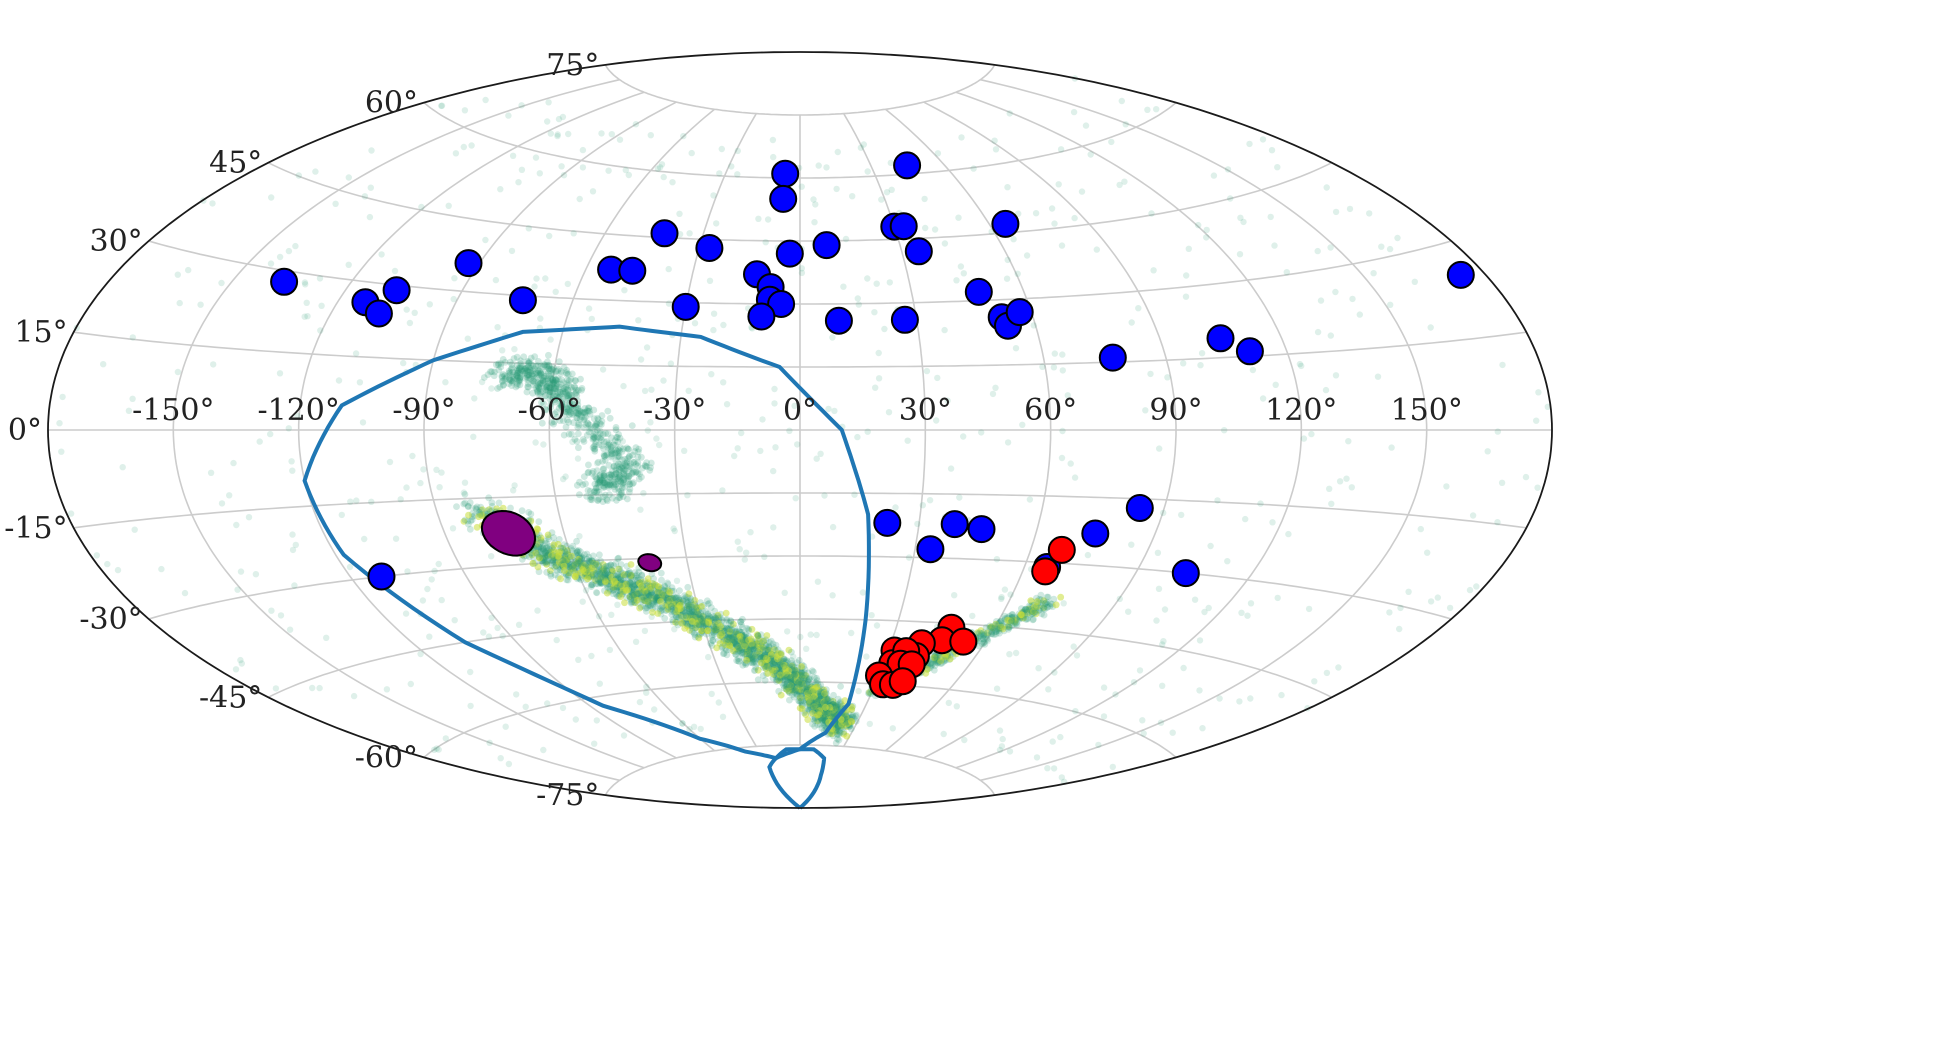  What do you see at coordinates (800, 770) in the screenshot?
I see `grid-parallel` at bounding box center [800, 770].